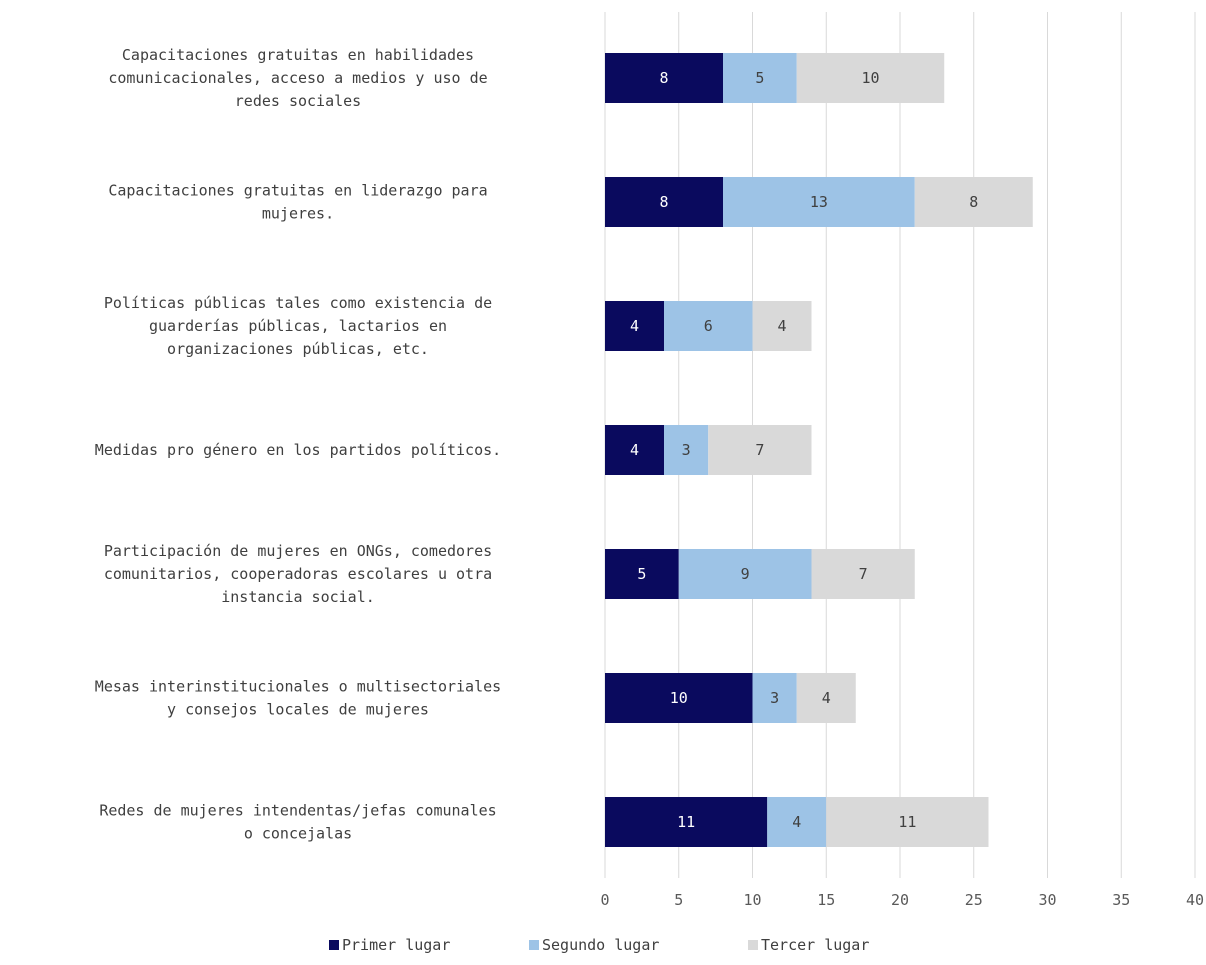 This screenshot has width=1206, height=965. What do you see at coordinates (1121, 900) in the screenshot?
I see `x-tick-label: 35` at bounding box center [1121, 900].